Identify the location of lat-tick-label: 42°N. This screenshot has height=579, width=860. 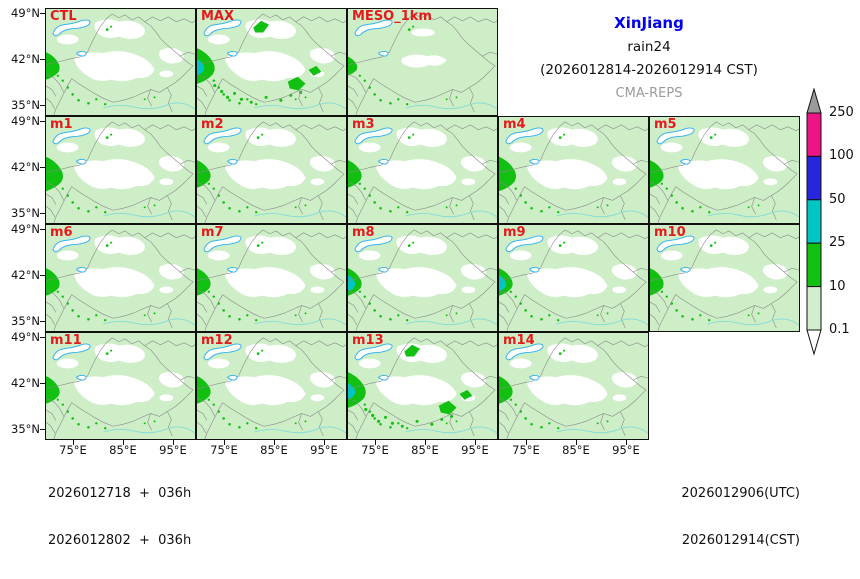
(25, 167).